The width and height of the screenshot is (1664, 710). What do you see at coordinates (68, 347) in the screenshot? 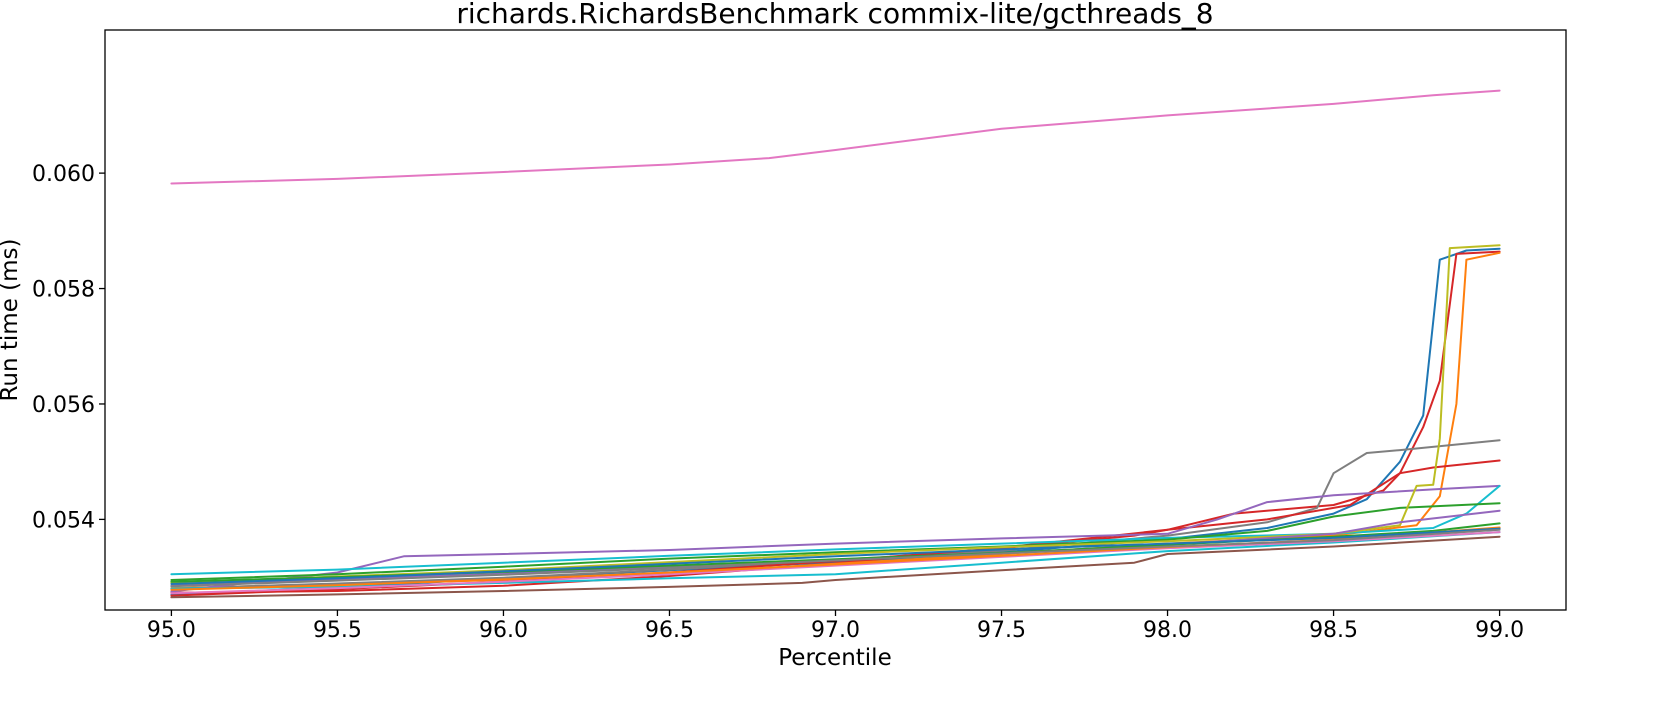
I see `y-axis: 0.054 0.056 0.058 0.060` at bounding box center [68, 347].